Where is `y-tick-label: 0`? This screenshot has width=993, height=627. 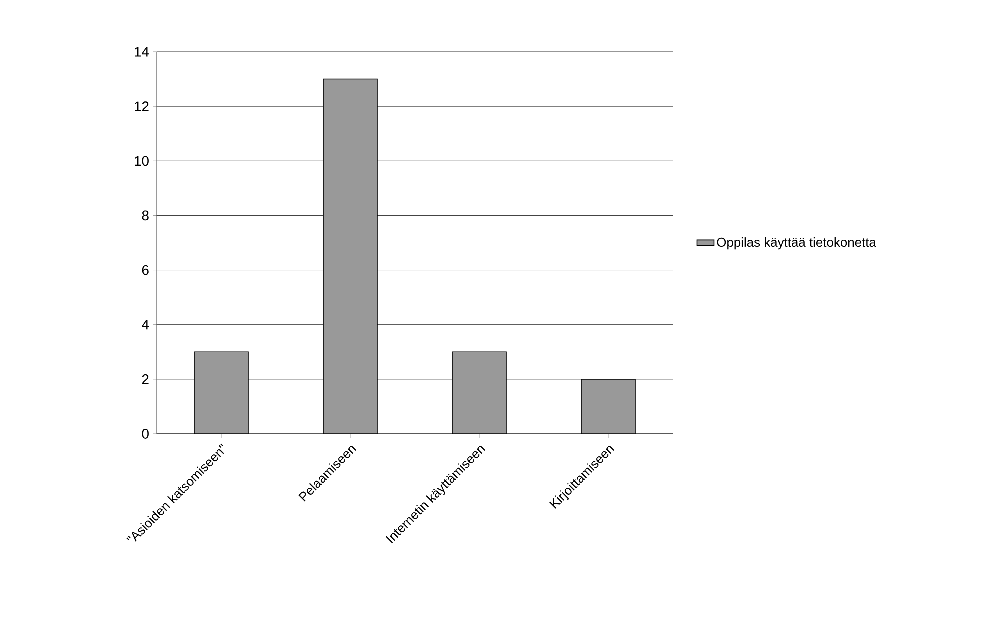 y-tick-label: 0 is located at coordinates (145, 434).